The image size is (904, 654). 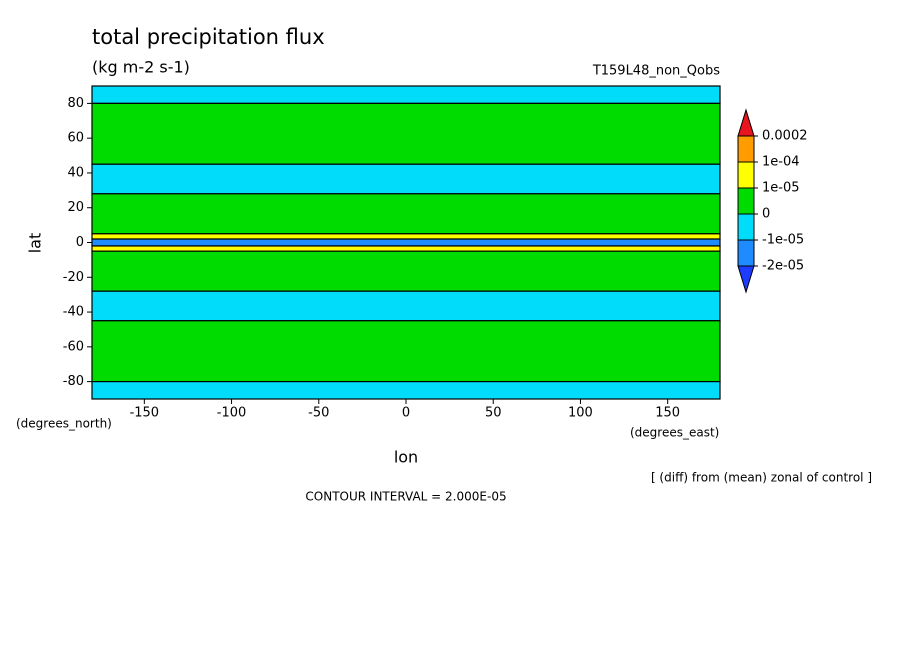 What do you see at coordinates (73, 346) in the screenshot?
I see `y-tick-label: -60` at bounding box center [73, 346].